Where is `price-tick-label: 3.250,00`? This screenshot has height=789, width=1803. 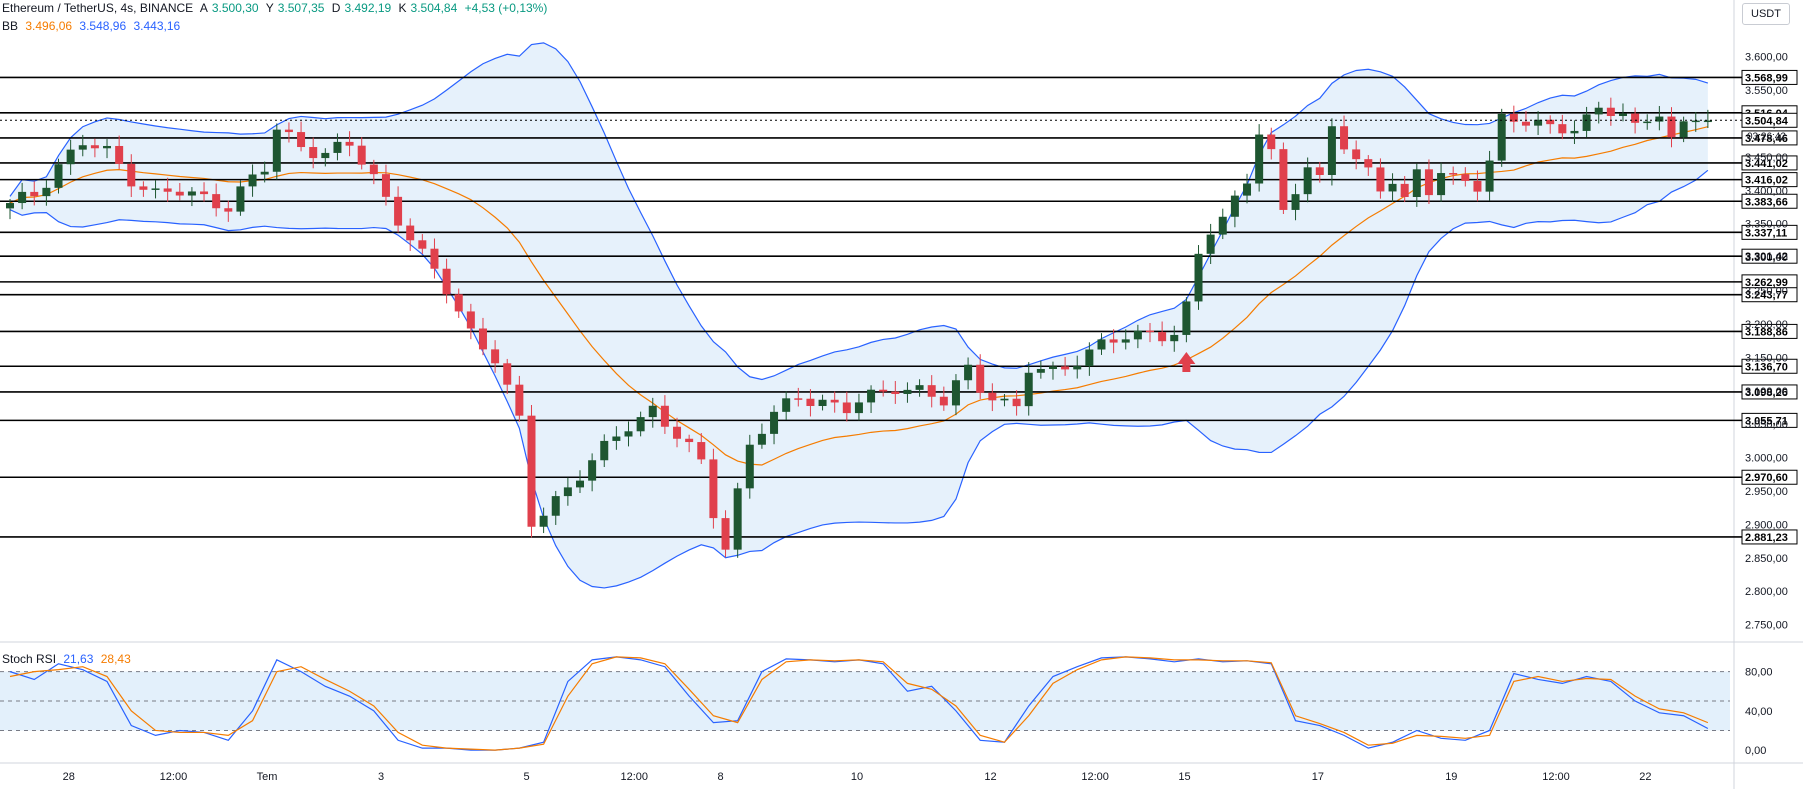
price-tick-label: 3.250,00 is located at coordinates (1766, 292).